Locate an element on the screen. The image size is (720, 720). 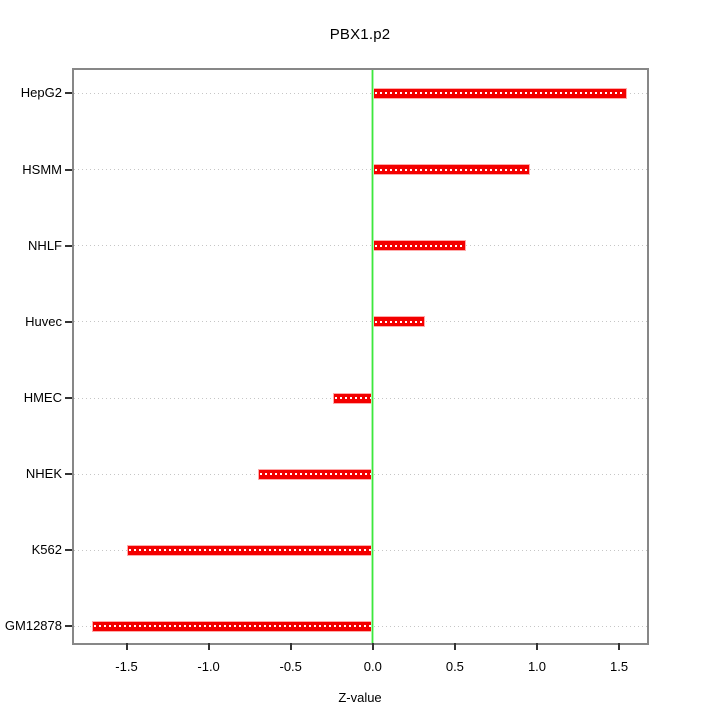
y-tick-label-hmec: HMEC is located at coordinates (42, 397).